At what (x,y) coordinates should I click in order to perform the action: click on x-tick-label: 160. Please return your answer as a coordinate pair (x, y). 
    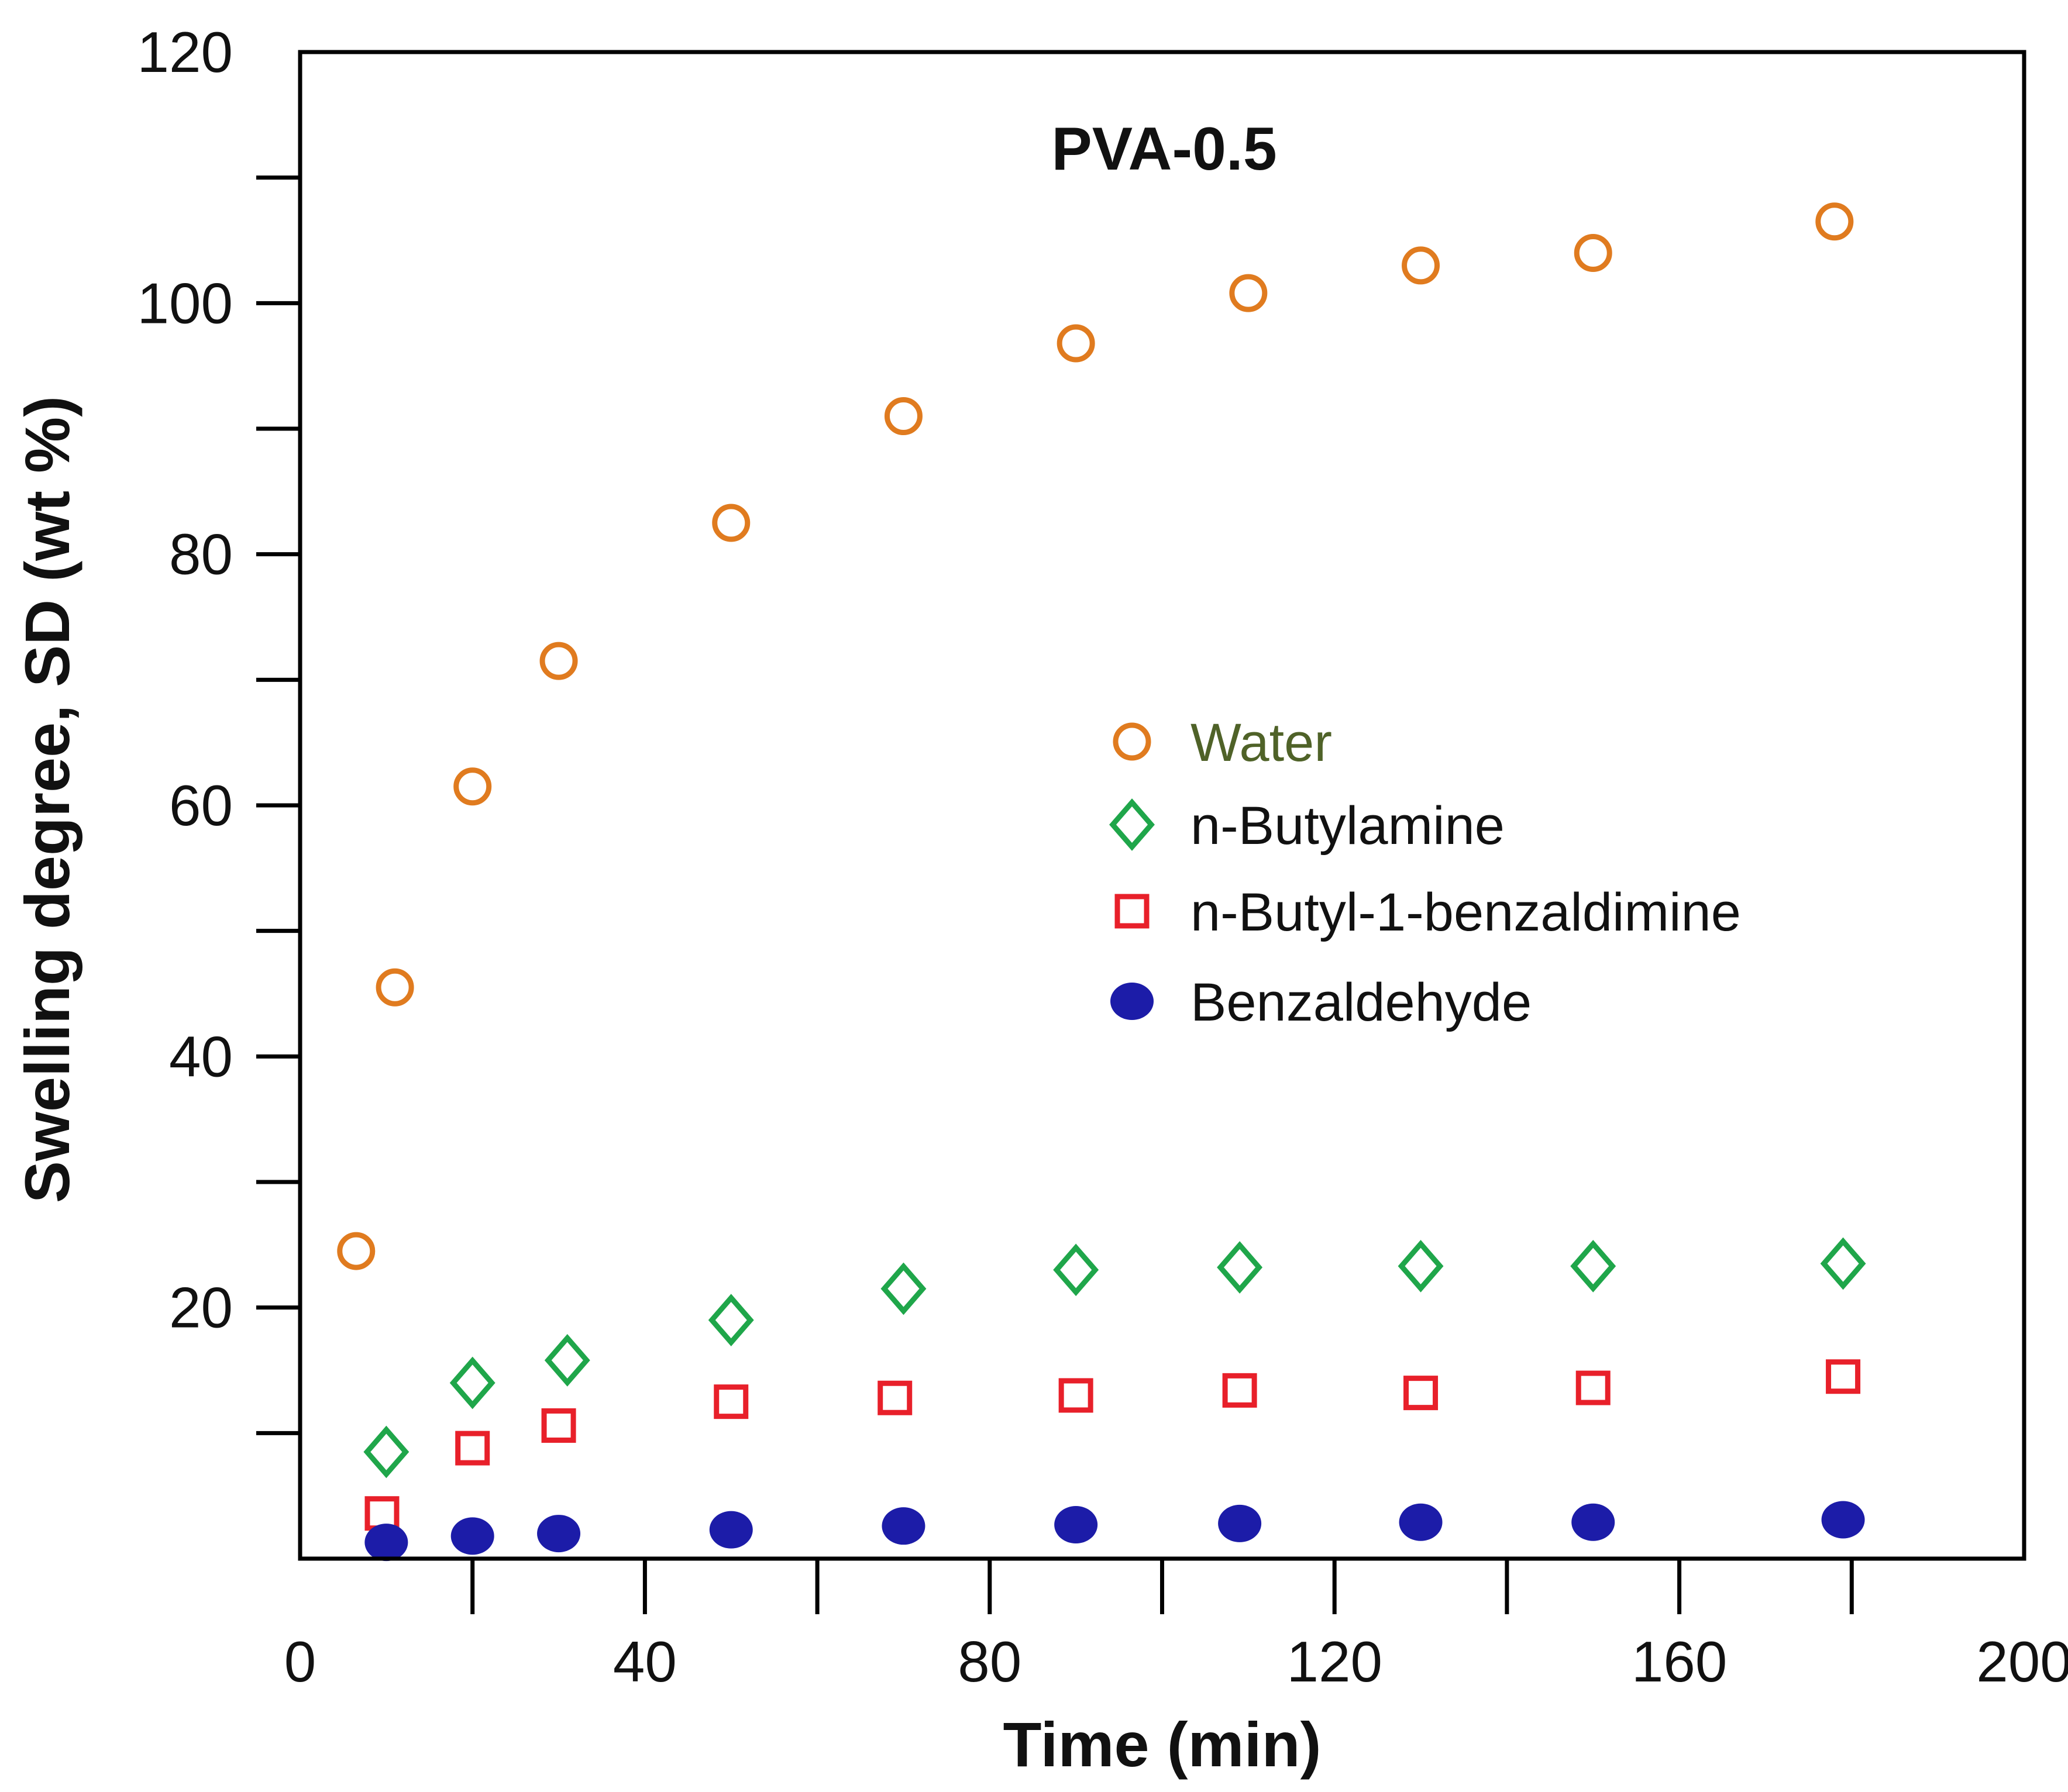
    Looking at the image, I should click on (1680, 1661).